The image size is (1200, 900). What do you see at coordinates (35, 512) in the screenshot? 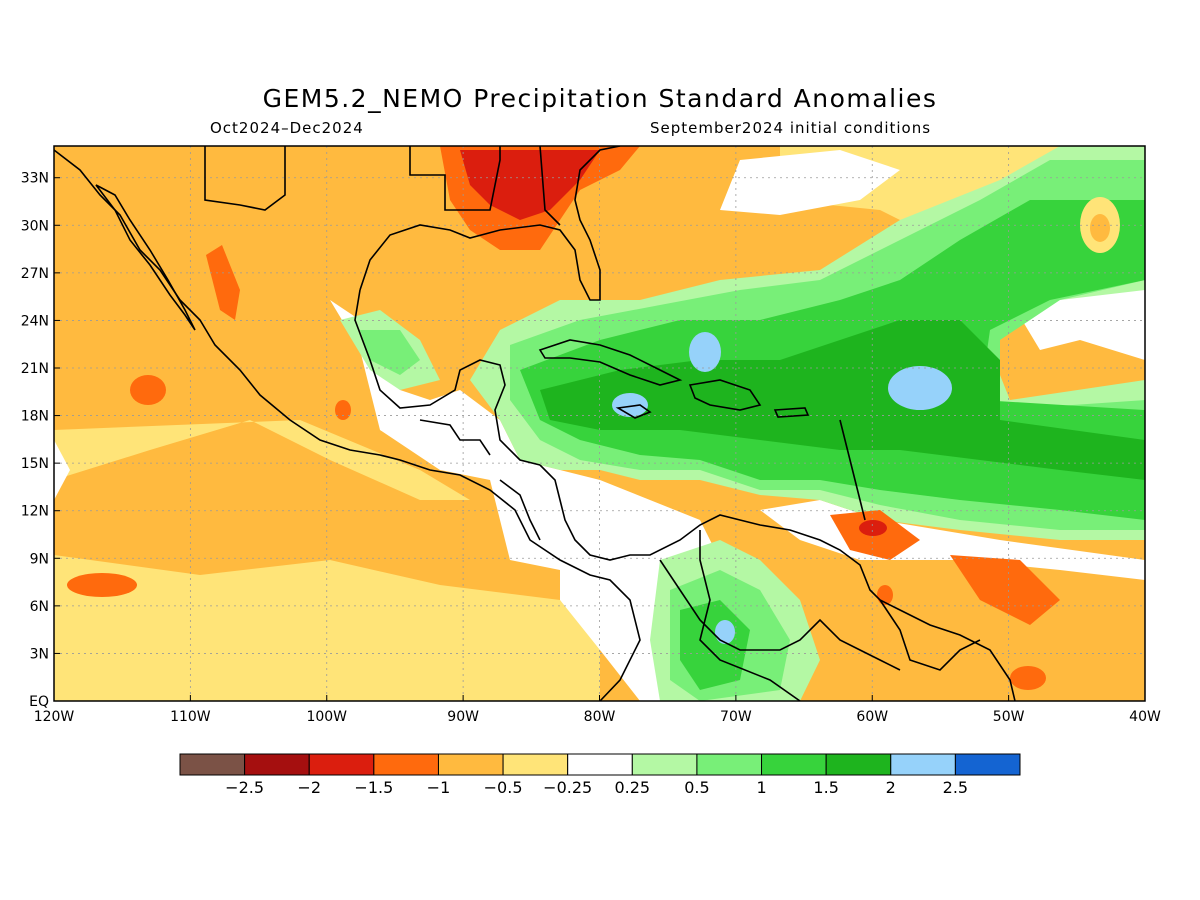
I see `lat-tick-label: 12N` at bounding box center [35, 512].